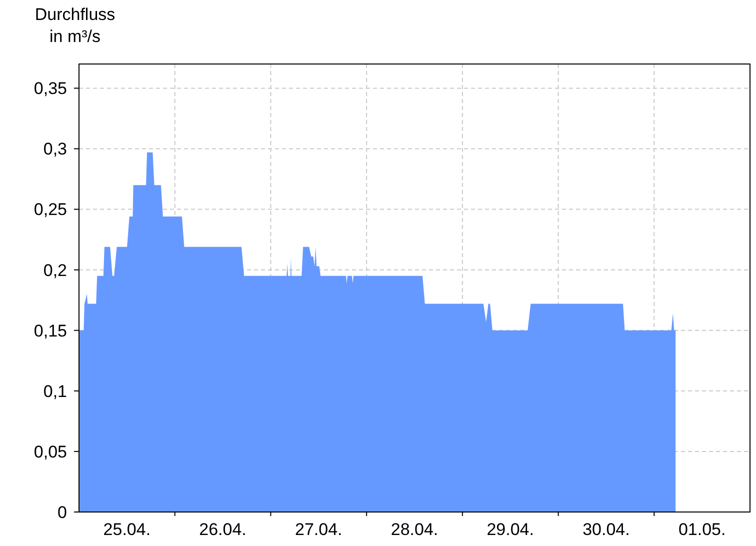 Image resolution: width=756 pixels, height=546 pixels. I want to click on x-tick-label: 28.04., so click(414, 529).